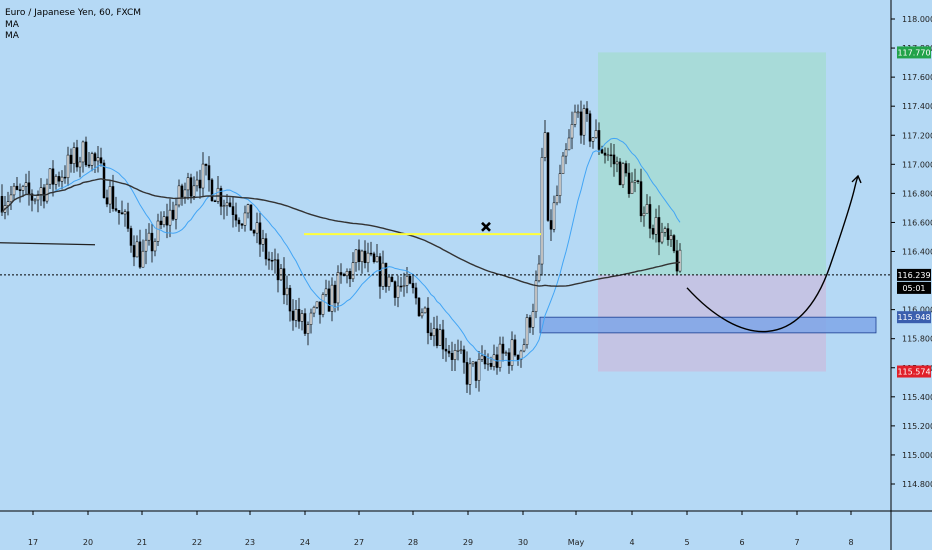 The width and height of the screenshot is (932, 550). I want to click on time-tick-label: 23, so click(250, 542).